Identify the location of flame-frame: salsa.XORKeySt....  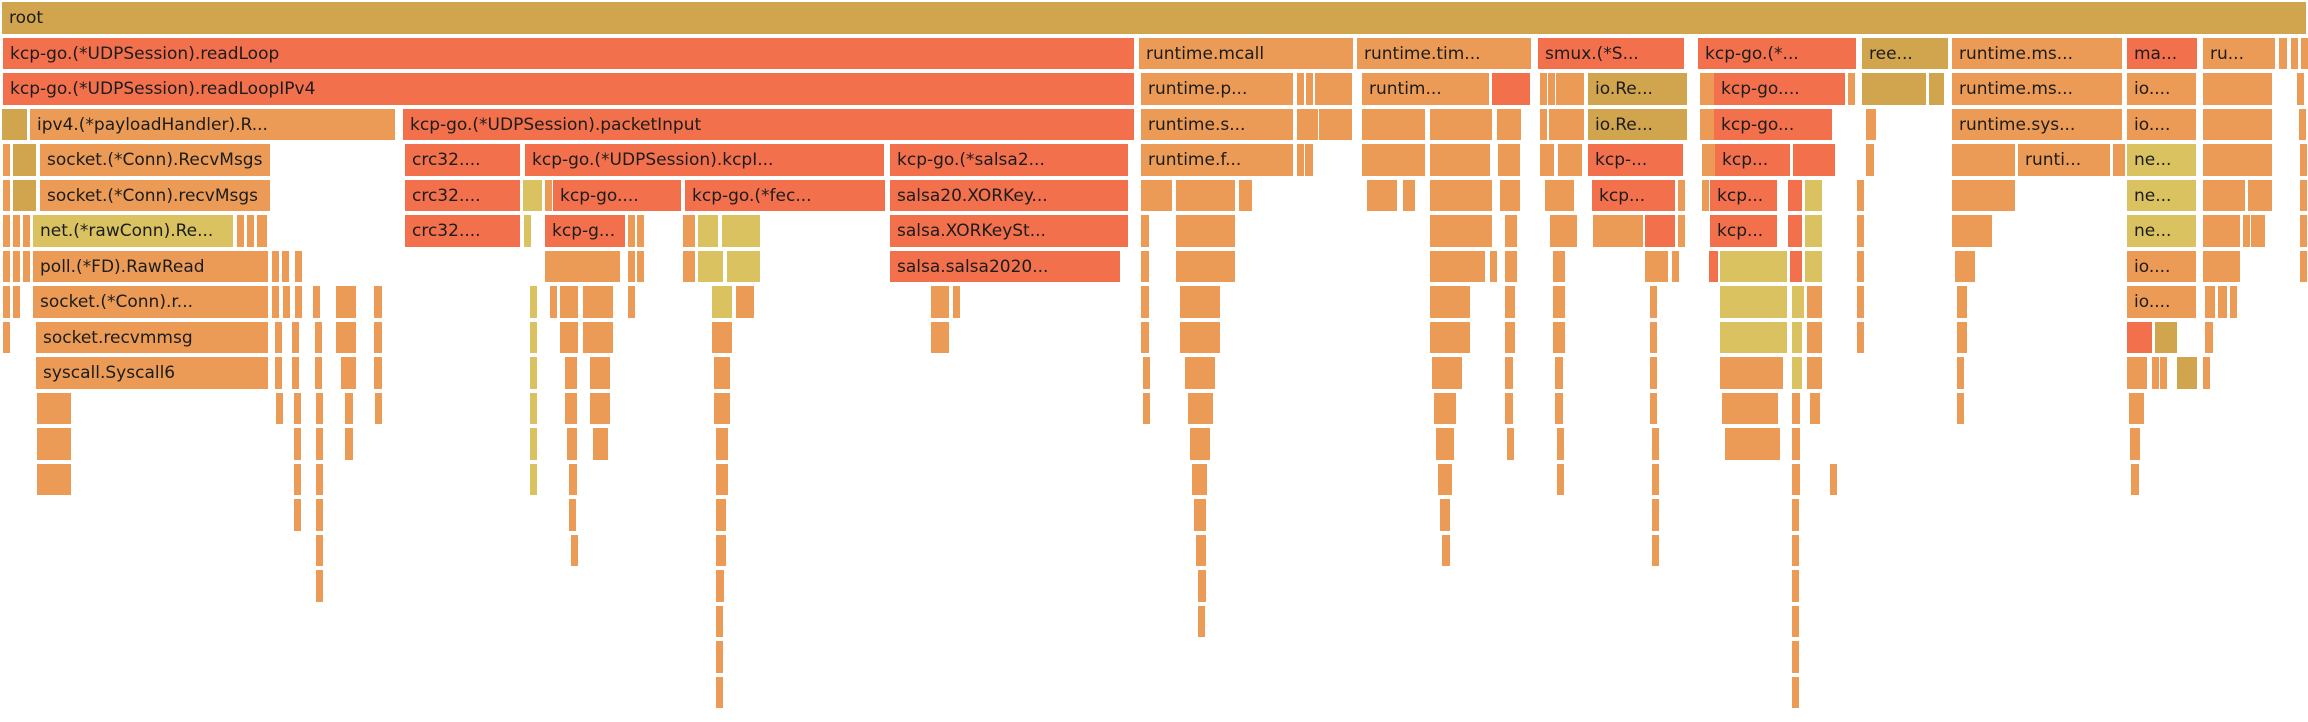
(1009, 231).